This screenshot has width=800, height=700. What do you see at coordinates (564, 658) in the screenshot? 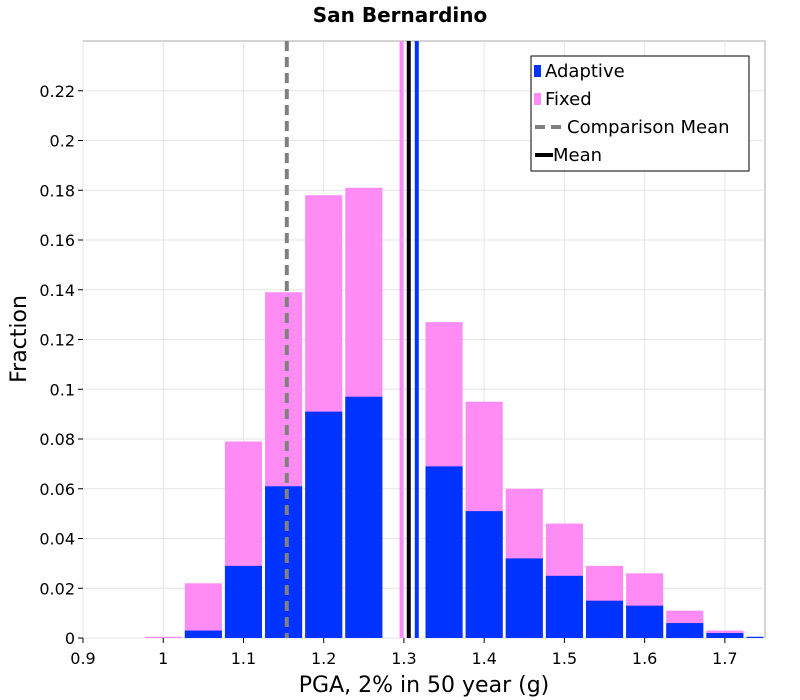
I see `x-tick-label: 1.5` at bounding box center [564, 658].